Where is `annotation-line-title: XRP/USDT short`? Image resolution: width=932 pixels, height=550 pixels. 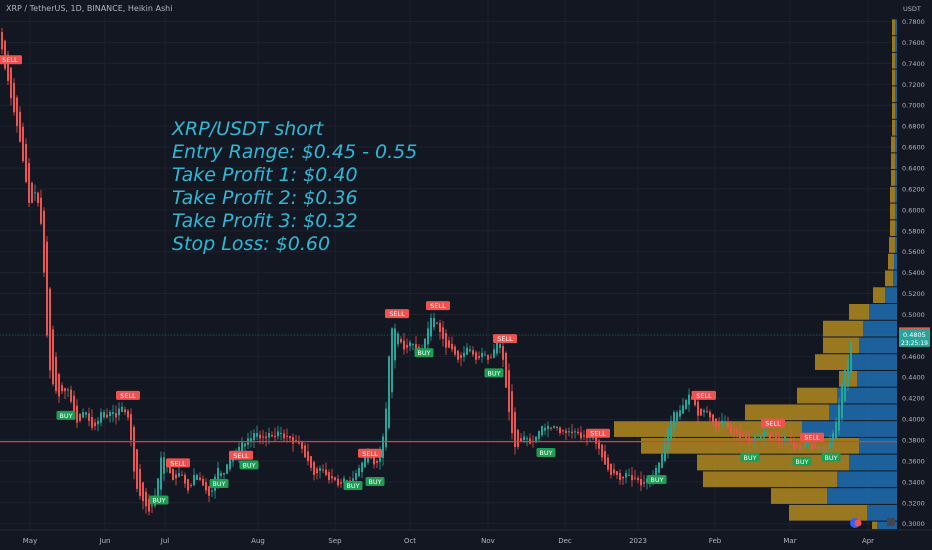 annotation-line-title: XRP/USDT short is located at coordinates (248, 129).